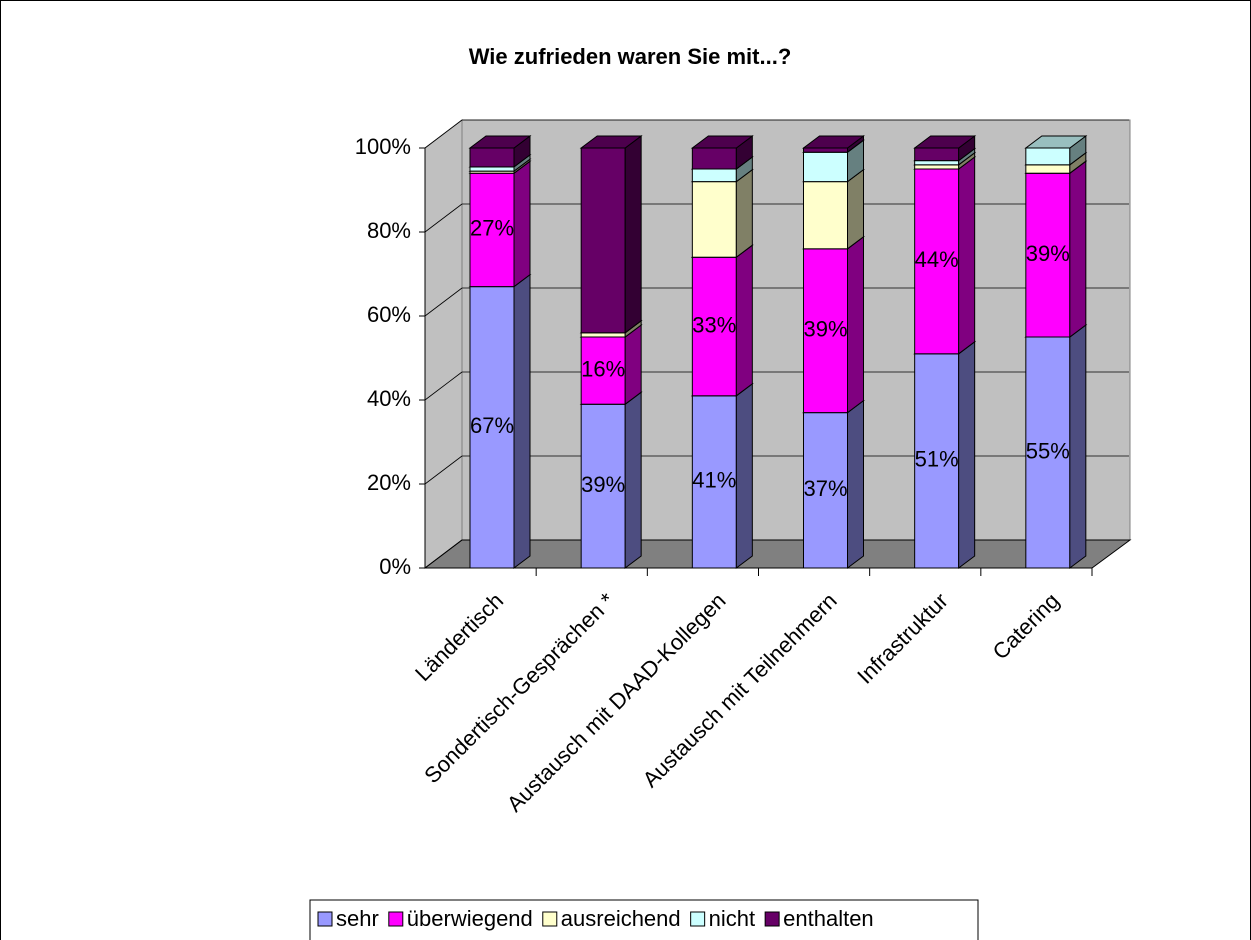  Describe the element at coordinates (825, 488) in the screenshot. I see `data-label: 37%` at that location.